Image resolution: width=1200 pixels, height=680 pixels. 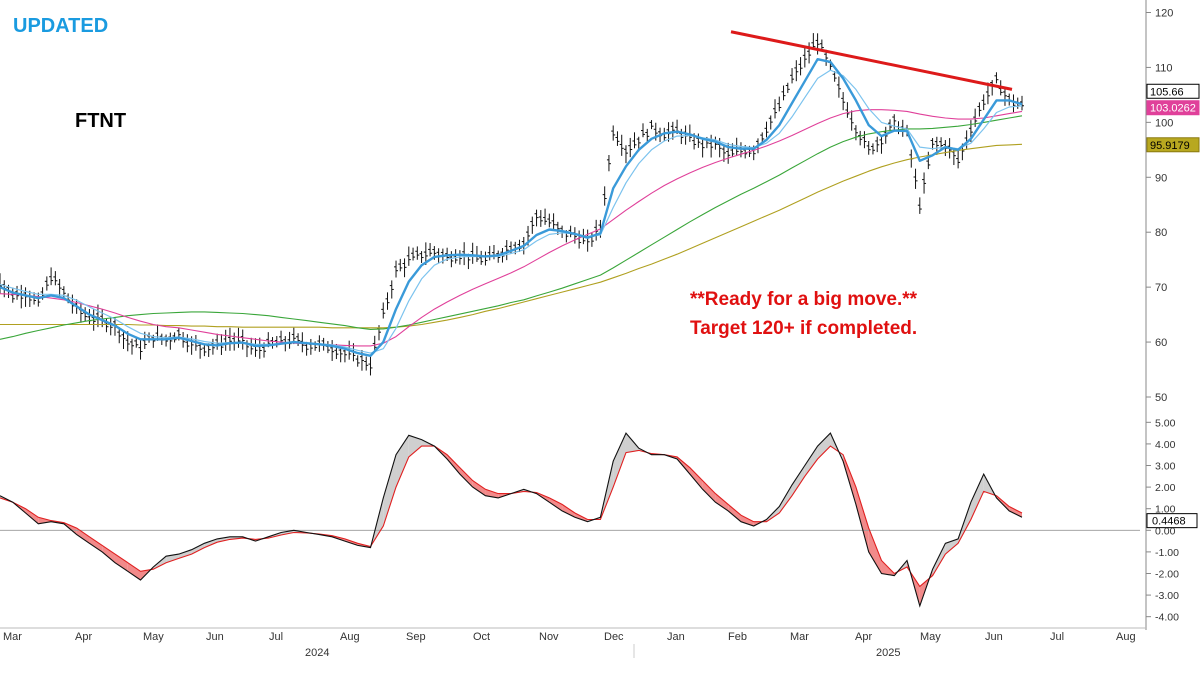 I want to click on osc-tick-label: 3.00, so click(x=1165, y=467).